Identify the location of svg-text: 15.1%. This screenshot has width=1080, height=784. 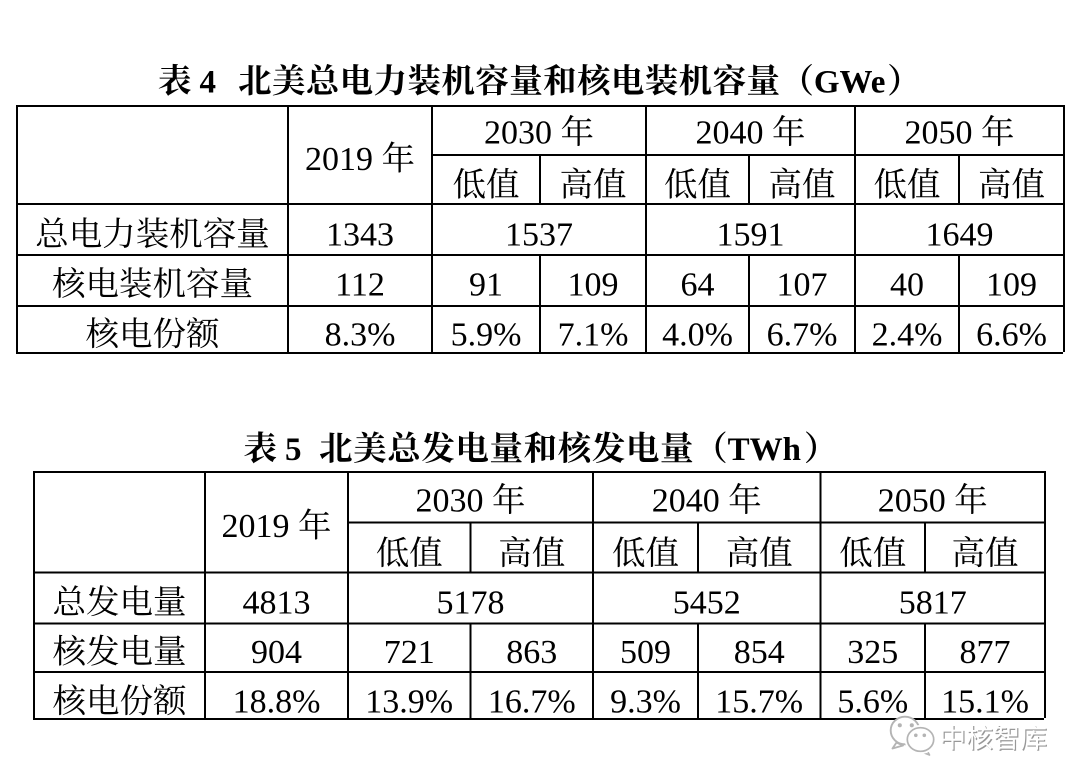
(985, 702).